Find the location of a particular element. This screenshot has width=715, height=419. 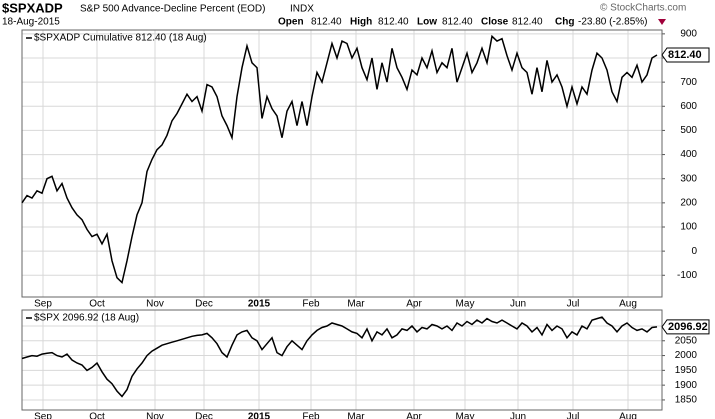

legend-entry: $SPXADP Cumulative 812.40 (18 Aug) is located at coordinates (120, 38).